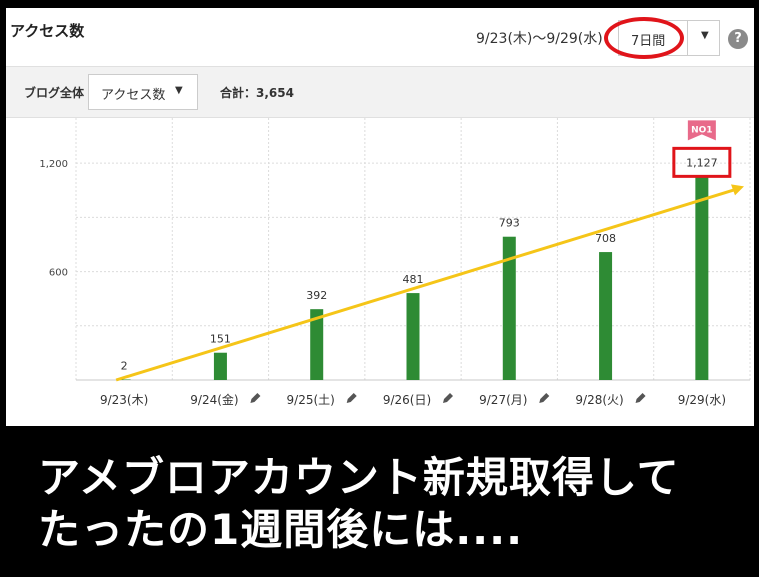 The width and height of the screenshot is (759, 577). Describe the element at coordinates (359, 477) in the screenshot. I see `caption-line-1: アメブロアカウント新規取得して` at that location.